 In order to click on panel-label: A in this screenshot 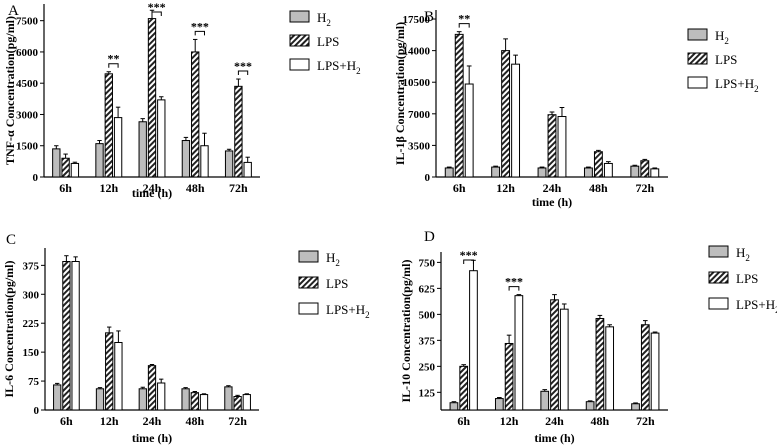, I will do `click(13, 11)`.